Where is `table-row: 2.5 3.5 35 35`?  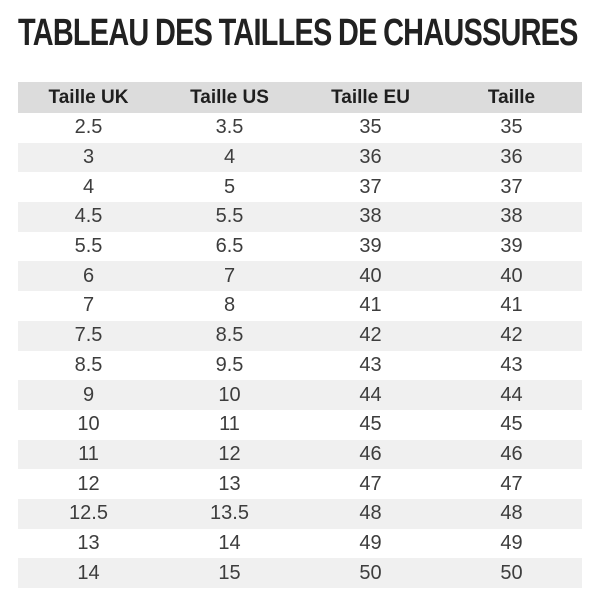
table-row: 2.5 3.5 35 35 is located at coordinates (300, 128).